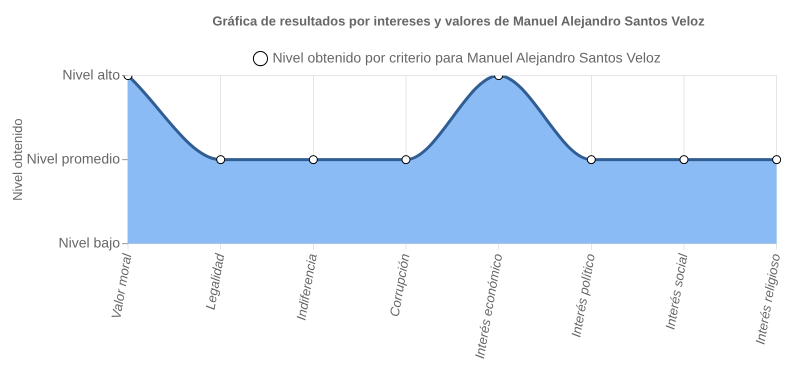 Image resolution: width=795 pixels, height=383 pixels. What do you see at coordinates (459, 20) in the screenshot?
I see `chart-title: Gráfica de resultados por intereses y valores de Manuel Alejandro Santos Veloz` at bounding box center [459, 20].